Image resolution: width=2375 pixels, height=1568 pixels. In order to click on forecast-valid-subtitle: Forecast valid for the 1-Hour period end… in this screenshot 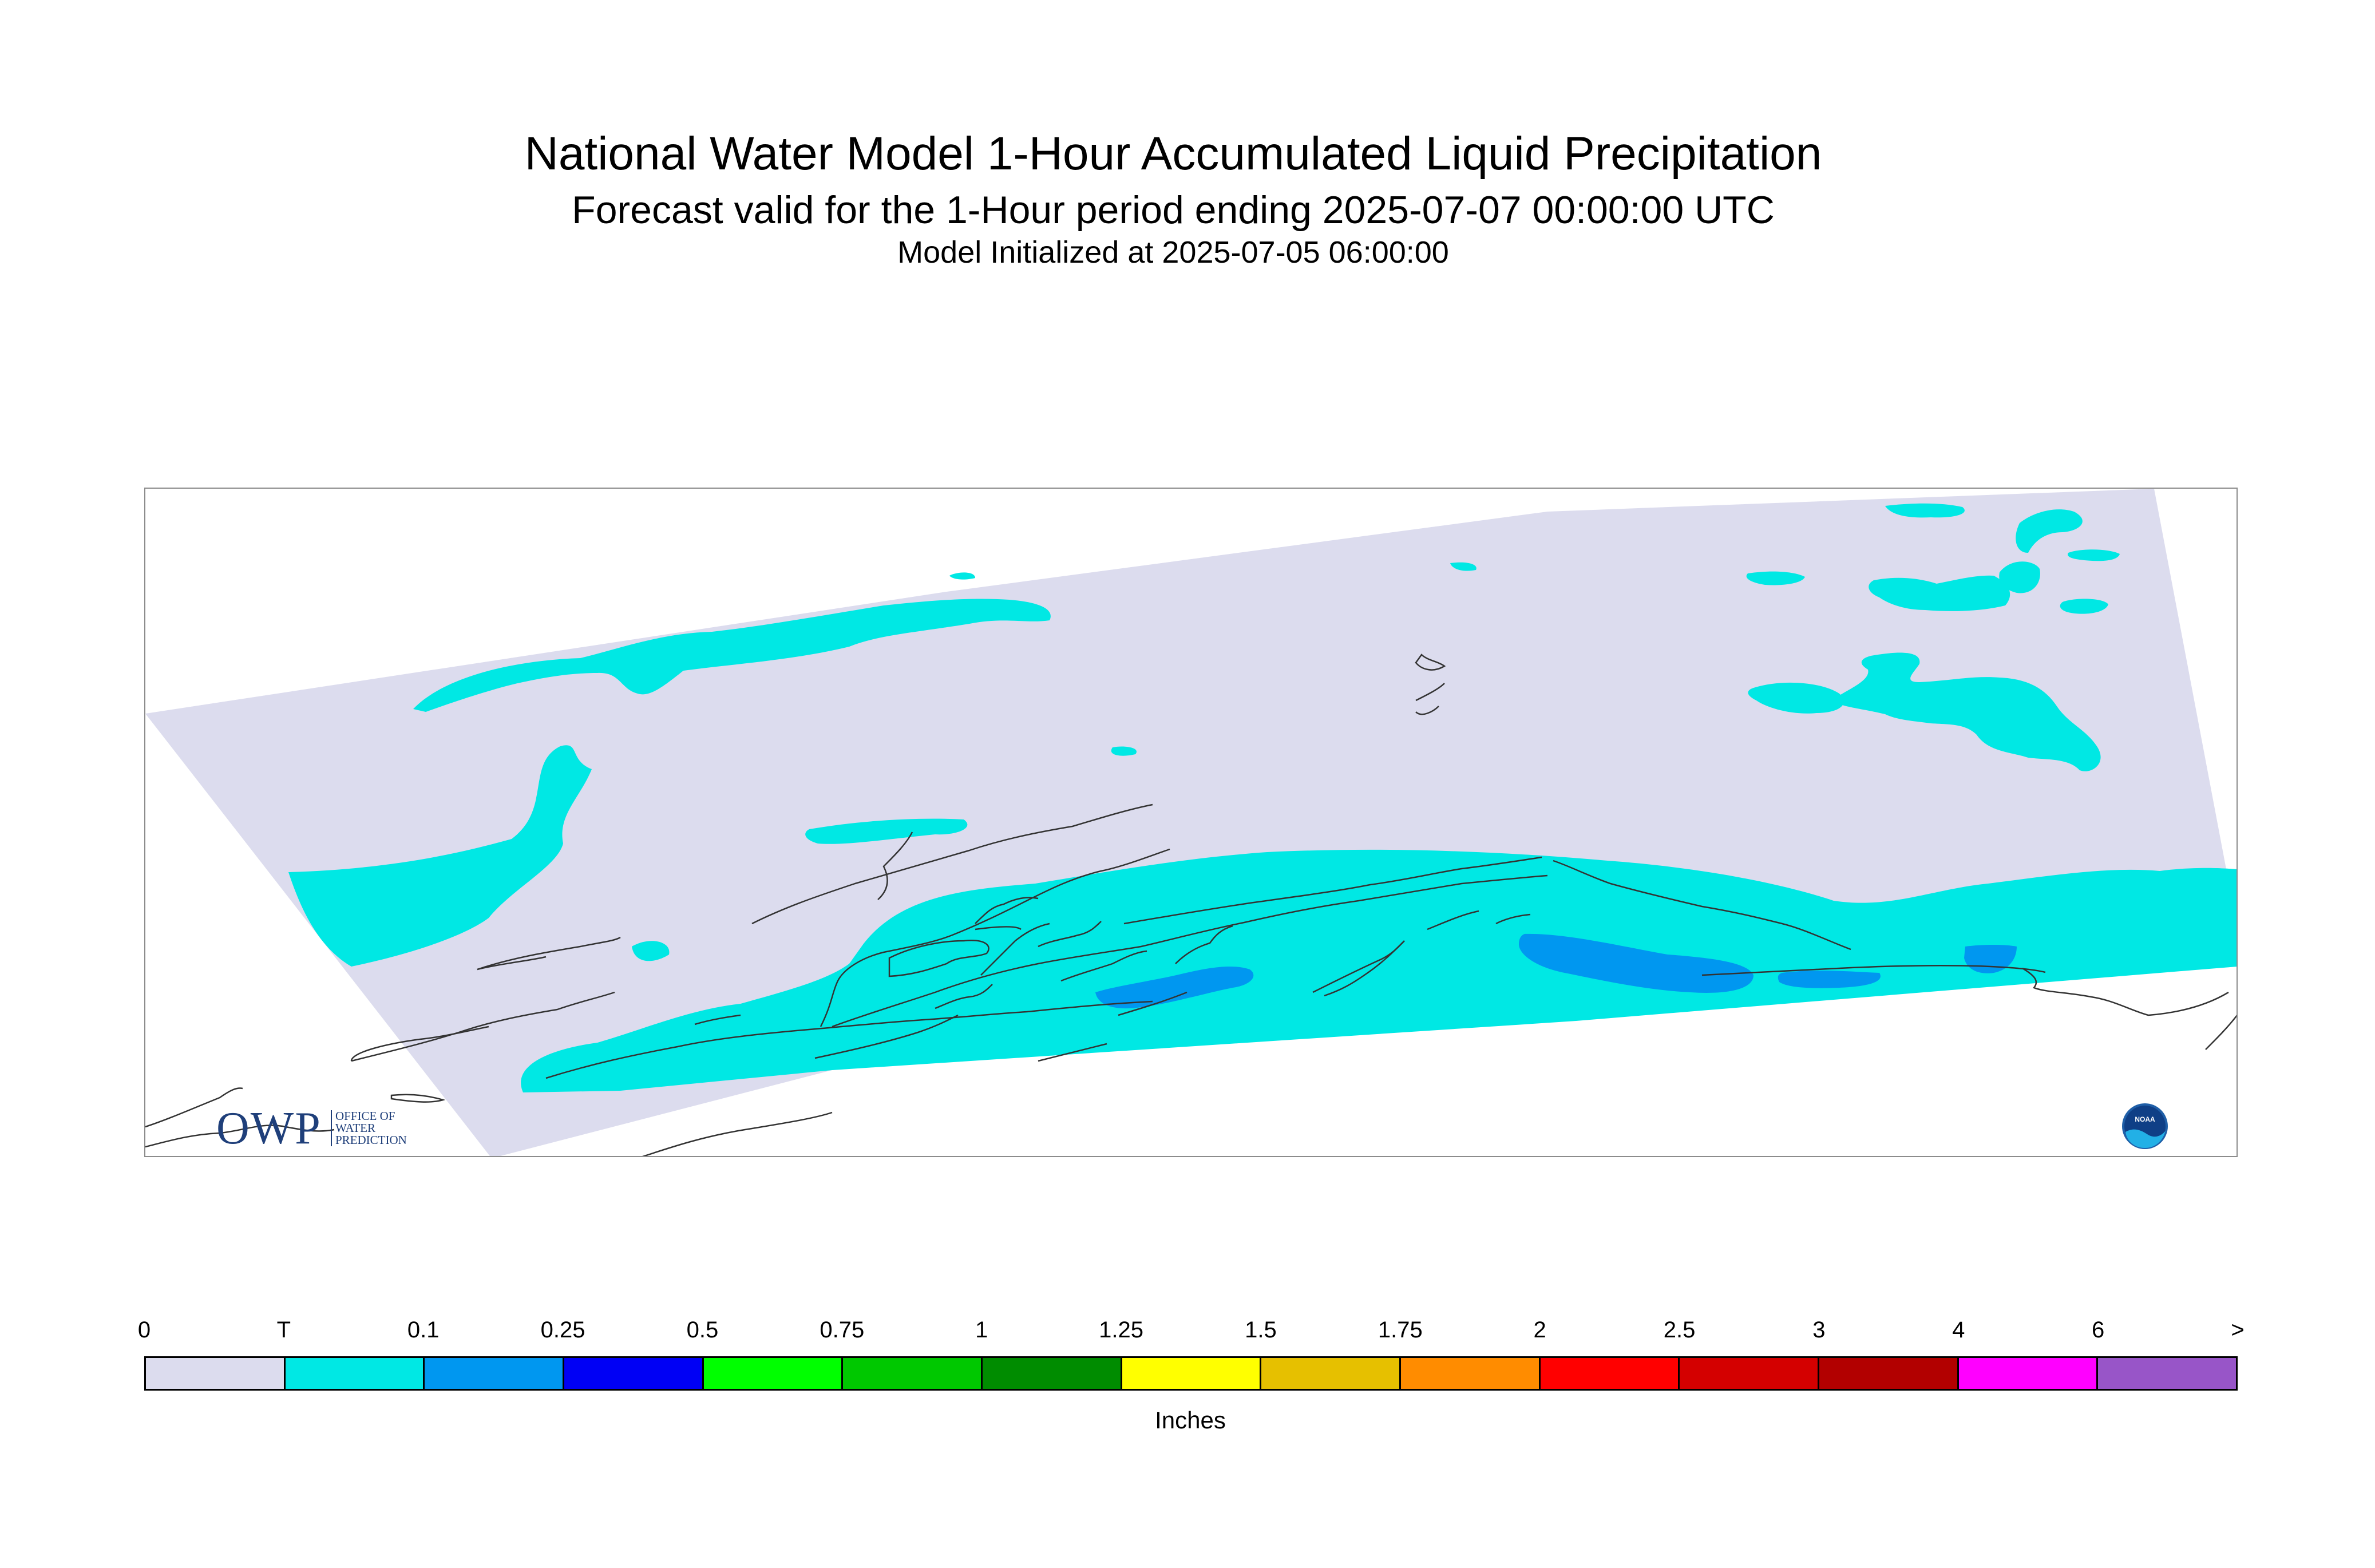, I will do `click(1173, 210)`.